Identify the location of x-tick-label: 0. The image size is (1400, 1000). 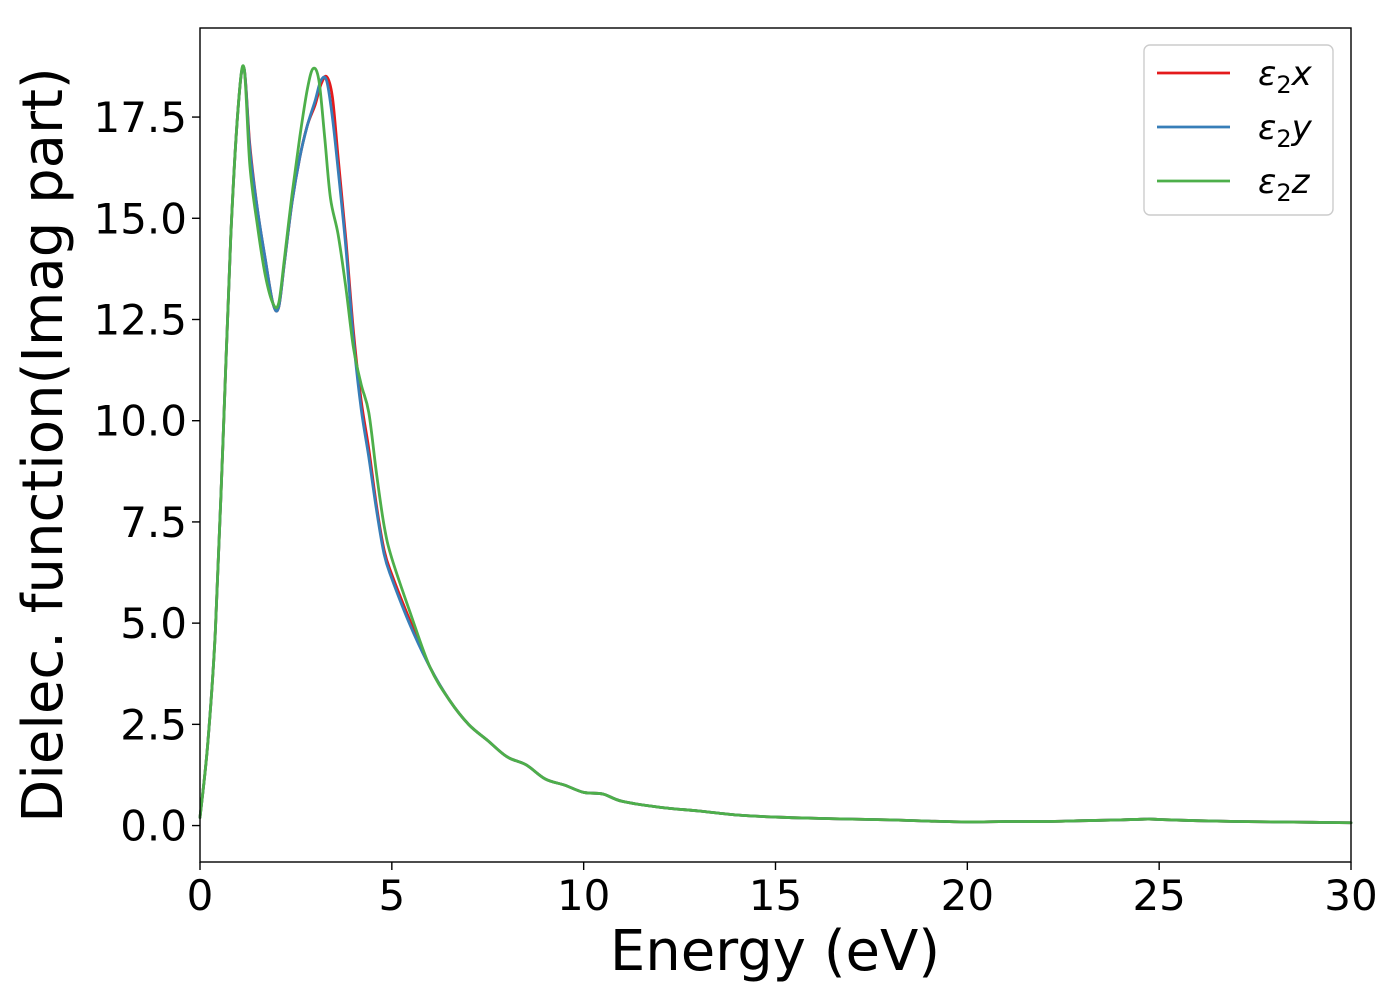
(200, 895).